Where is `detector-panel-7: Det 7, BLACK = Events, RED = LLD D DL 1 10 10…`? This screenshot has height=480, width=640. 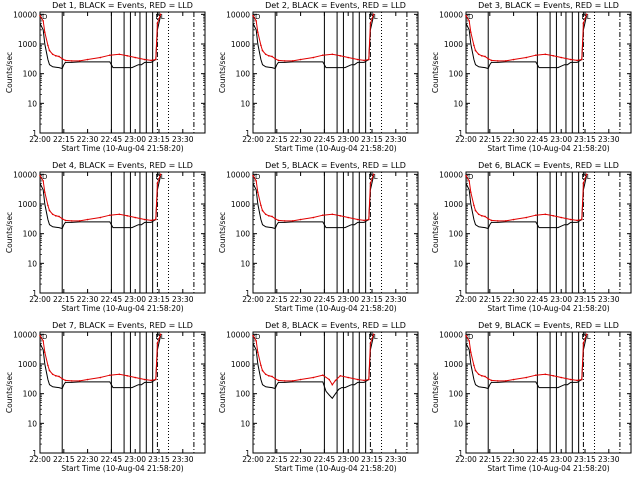
detector-panel-7: Det 7, BLACK = Events, RED = LLD D DL 1 10 10… is located at coordinates (106, 400).